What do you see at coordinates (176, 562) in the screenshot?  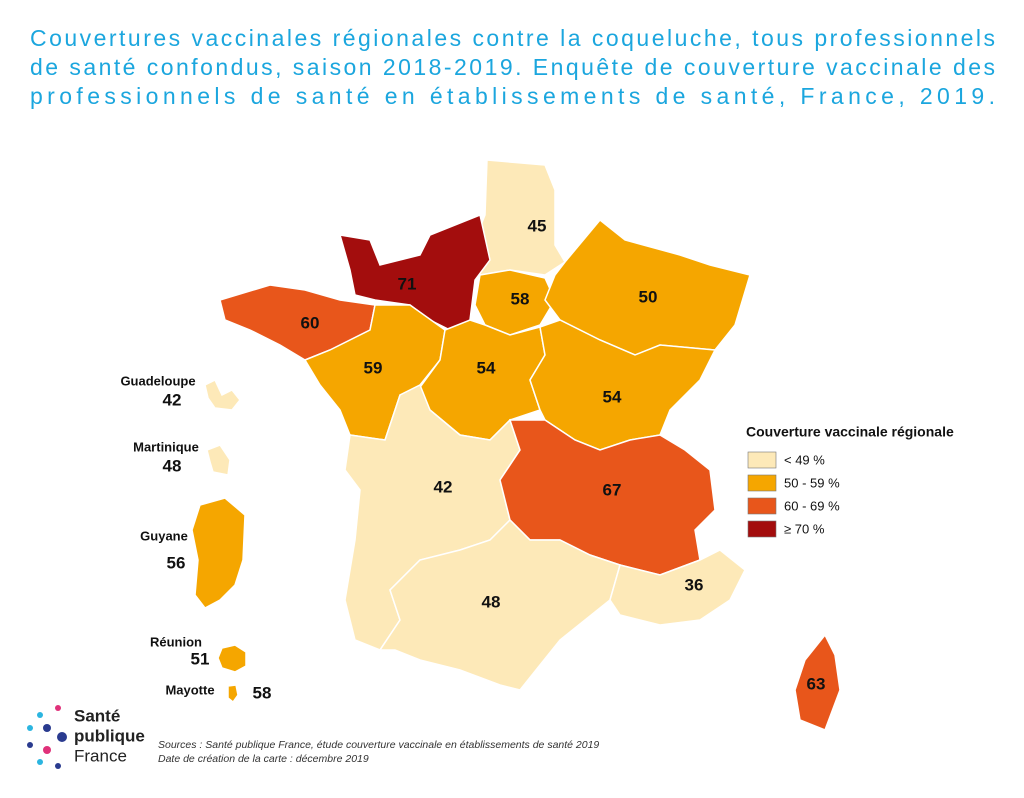 I see `region-value: 56` at bounding box center [176, 562].